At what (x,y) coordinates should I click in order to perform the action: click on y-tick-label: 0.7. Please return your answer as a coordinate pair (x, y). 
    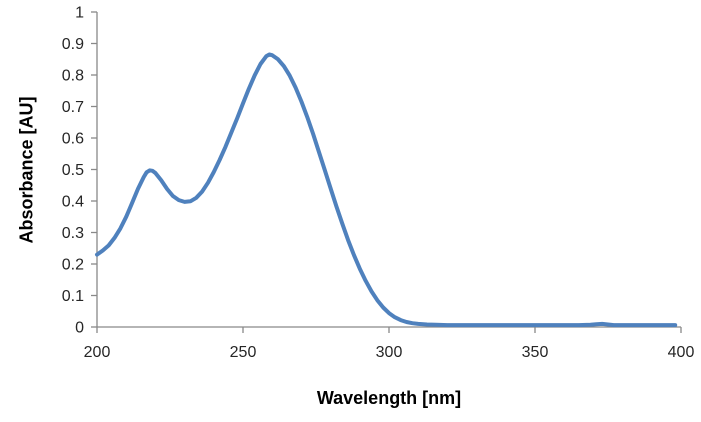
    Looking at the image, I should click on (73, 107).